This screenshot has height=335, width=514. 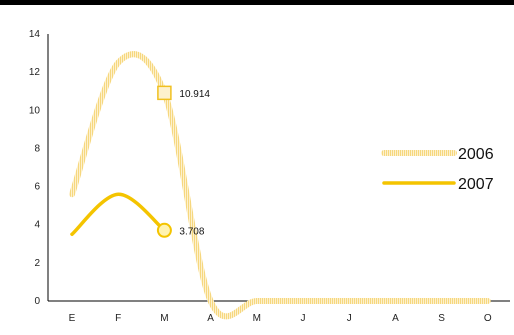 I want to click on series-line-2007, so click(x=118, y=214).